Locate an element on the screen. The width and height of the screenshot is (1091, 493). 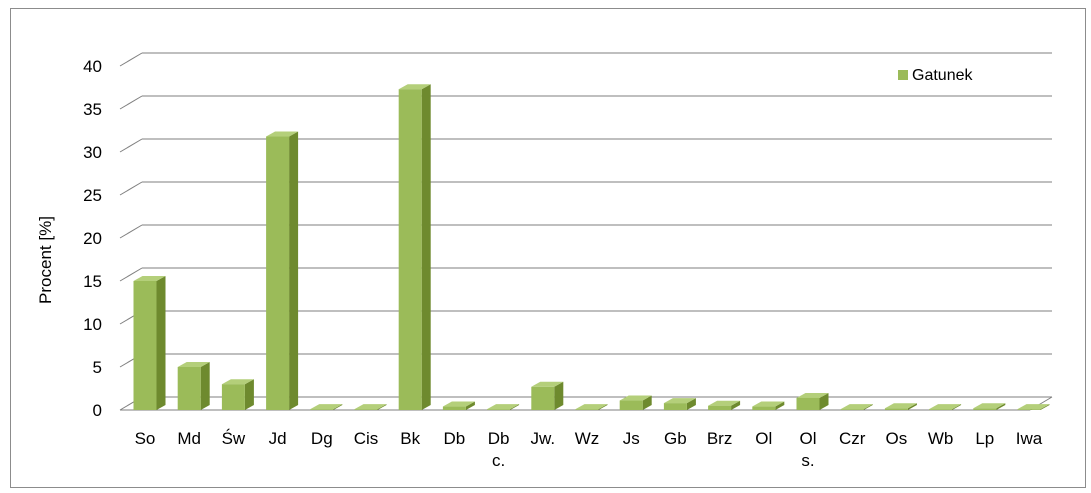
x-tick-label: Wb is located at coordinates (941, 438).